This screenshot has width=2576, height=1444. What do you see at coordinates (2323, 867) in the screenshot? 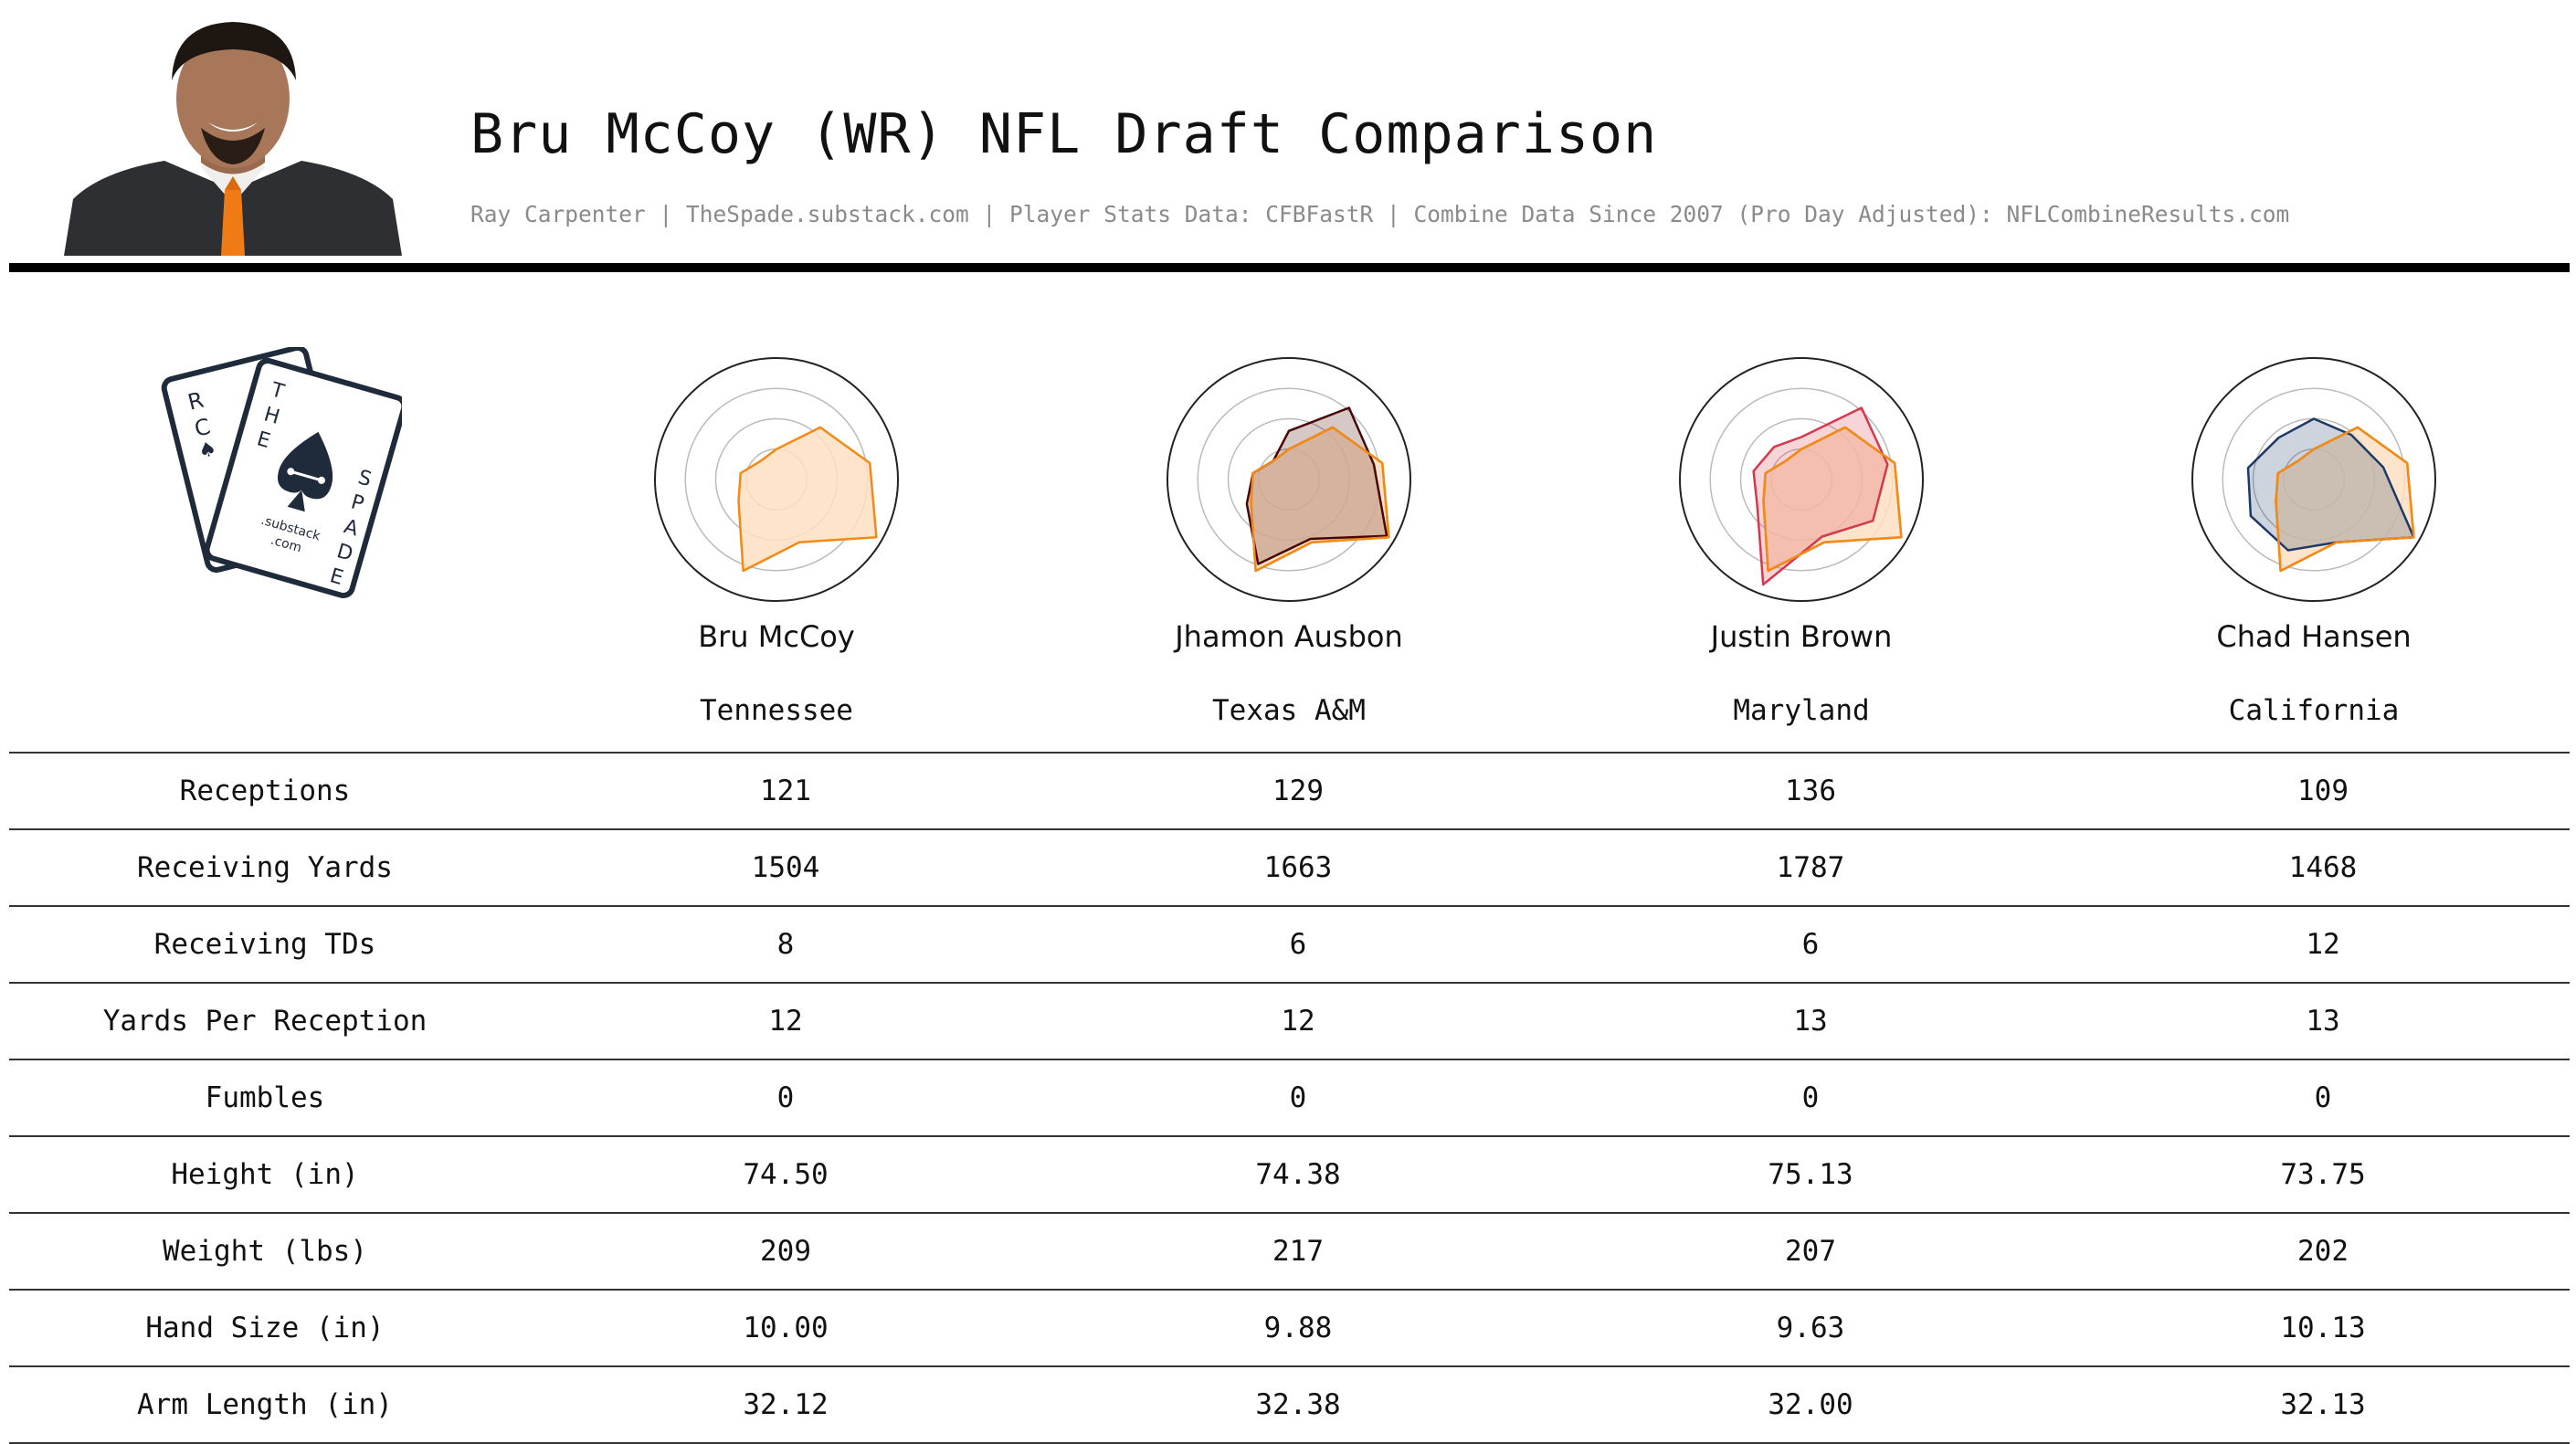
I see `table-cell: 1468` at bounding box center [2323, 867].